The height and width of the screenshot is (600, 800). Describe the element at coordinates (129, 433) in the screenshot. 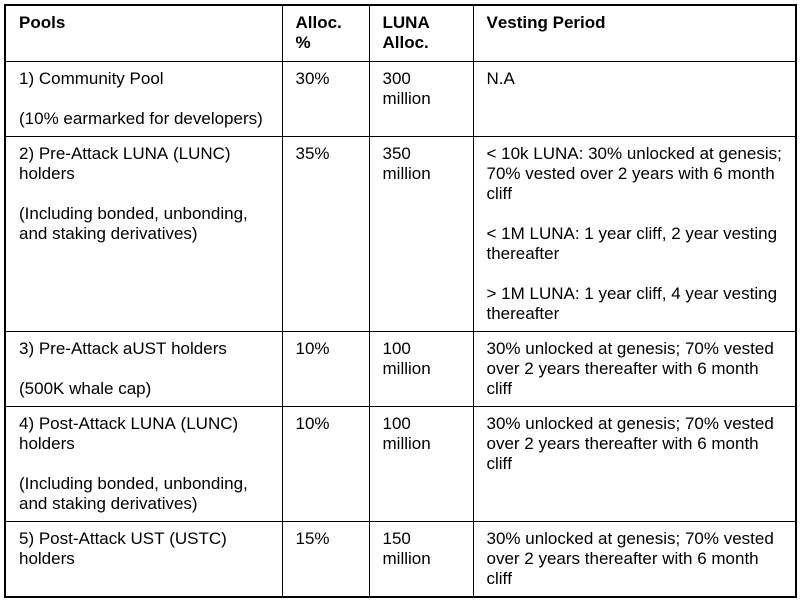

I see `cell-paragraph: 4) Post-Attack LUNA (LUNC) holders` at that location.